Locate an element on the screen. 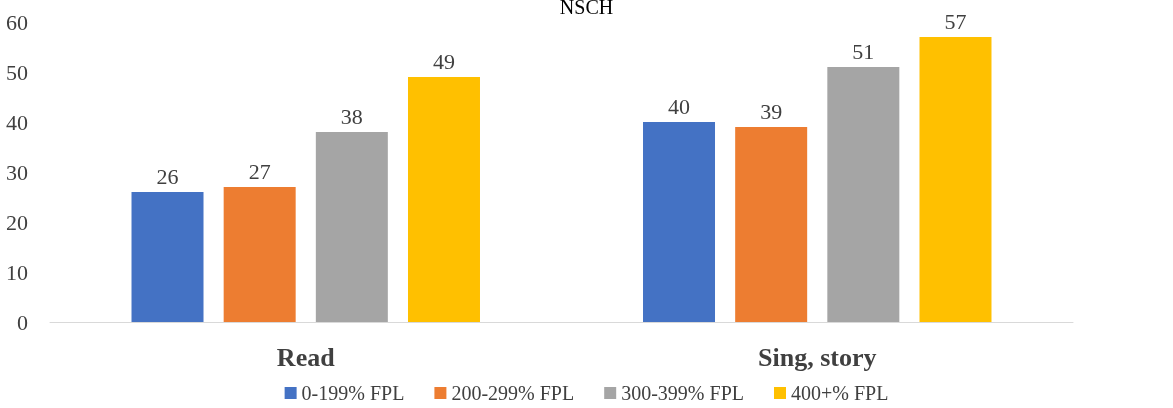 The width and height of the screenshot is (1173, 408). x-tick-label: Sing, story is located at coordinates (817, 357).